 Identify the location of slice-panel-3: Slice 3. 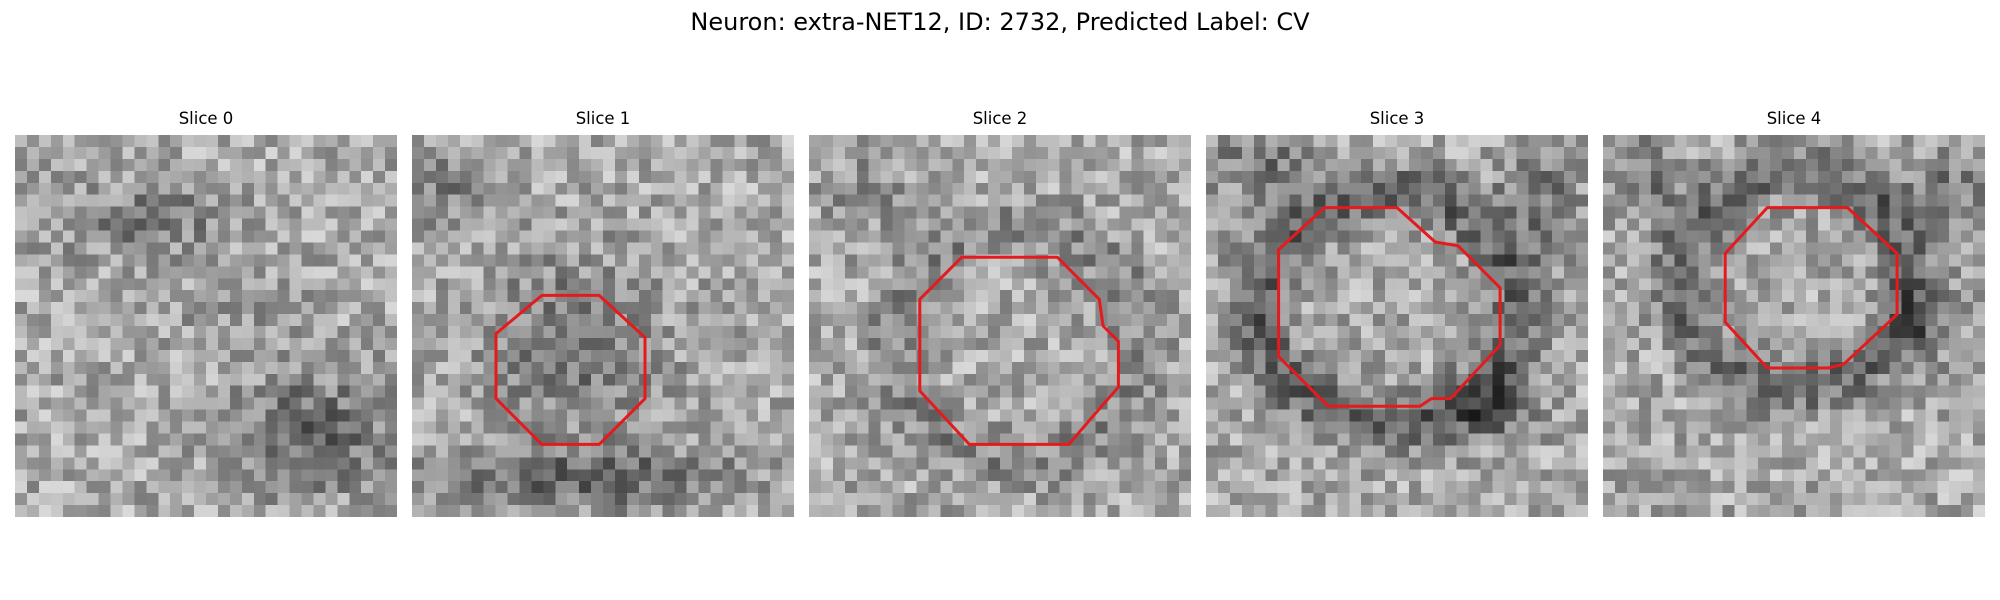
(1397, 312).